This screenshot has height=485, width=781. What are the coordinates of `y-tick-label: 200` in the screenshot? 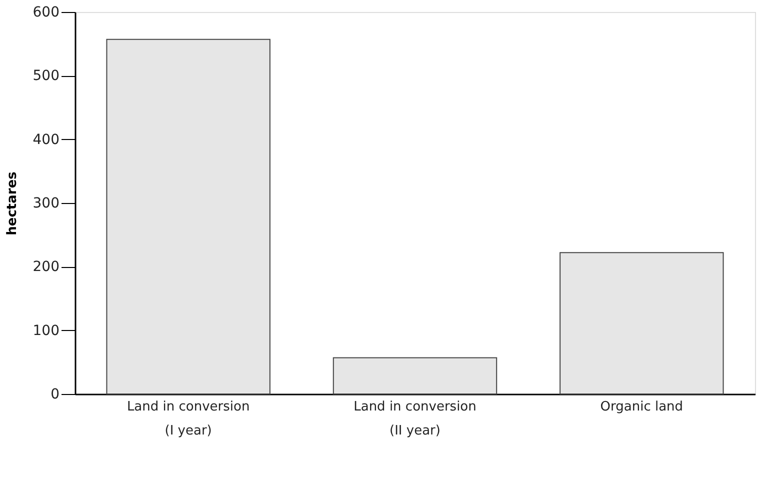 It's located at (46, 267).